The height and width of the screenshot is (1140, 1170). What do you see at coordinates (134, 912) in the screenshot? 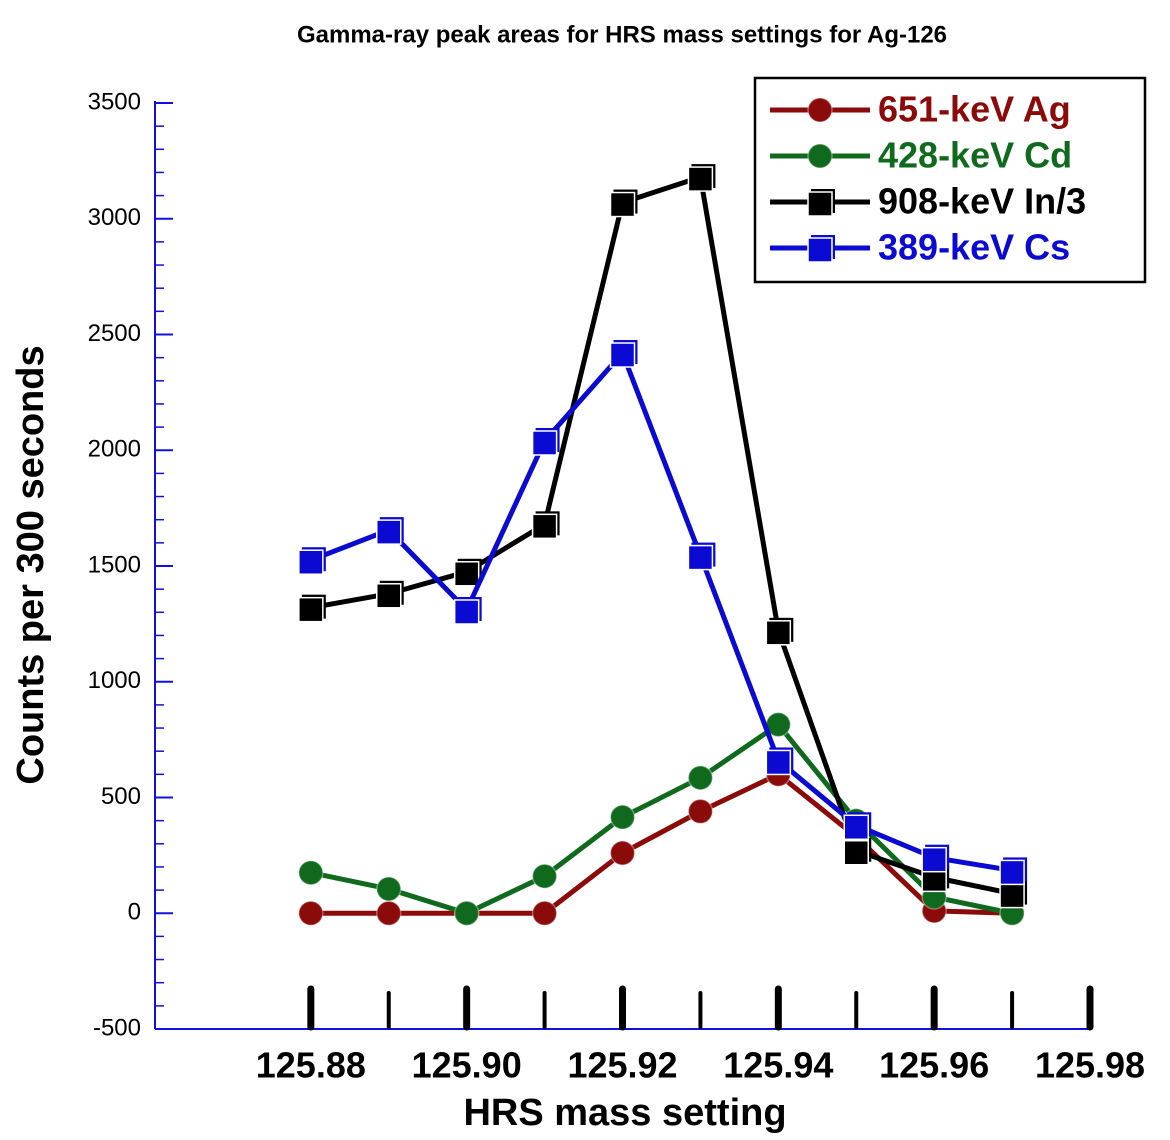
I see `y-tick-label: 0` at bounding box center [134, 912].